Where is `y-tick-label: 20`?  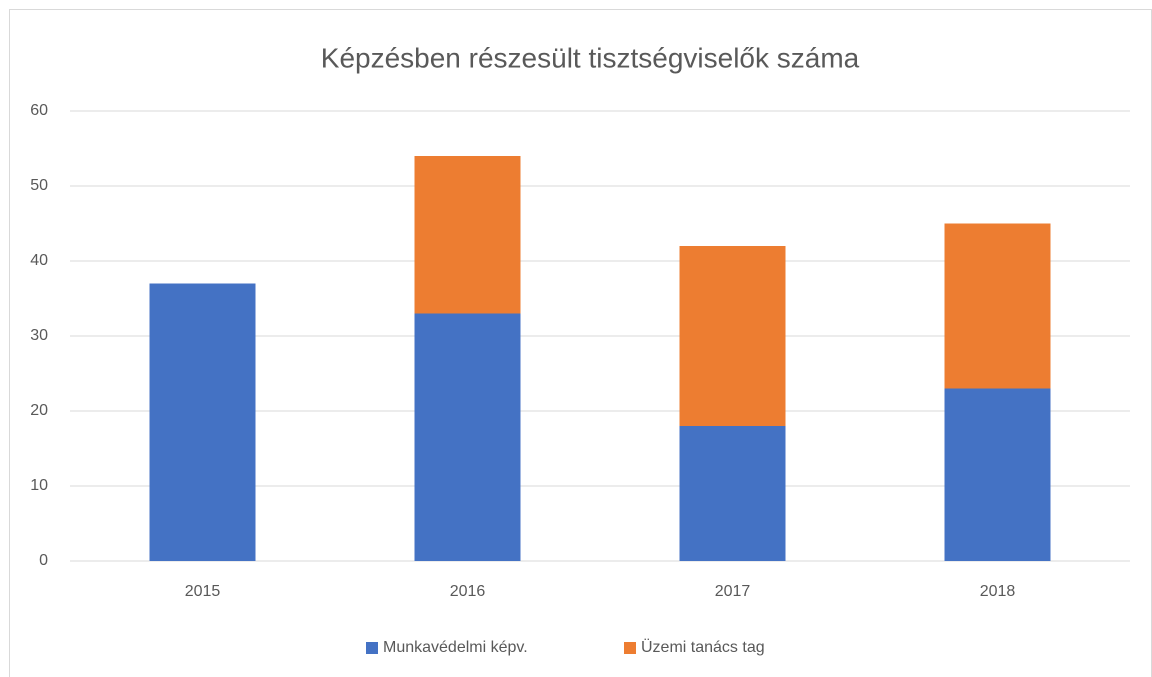
y-tick-label: 20 is located at coordinates (39, 410).